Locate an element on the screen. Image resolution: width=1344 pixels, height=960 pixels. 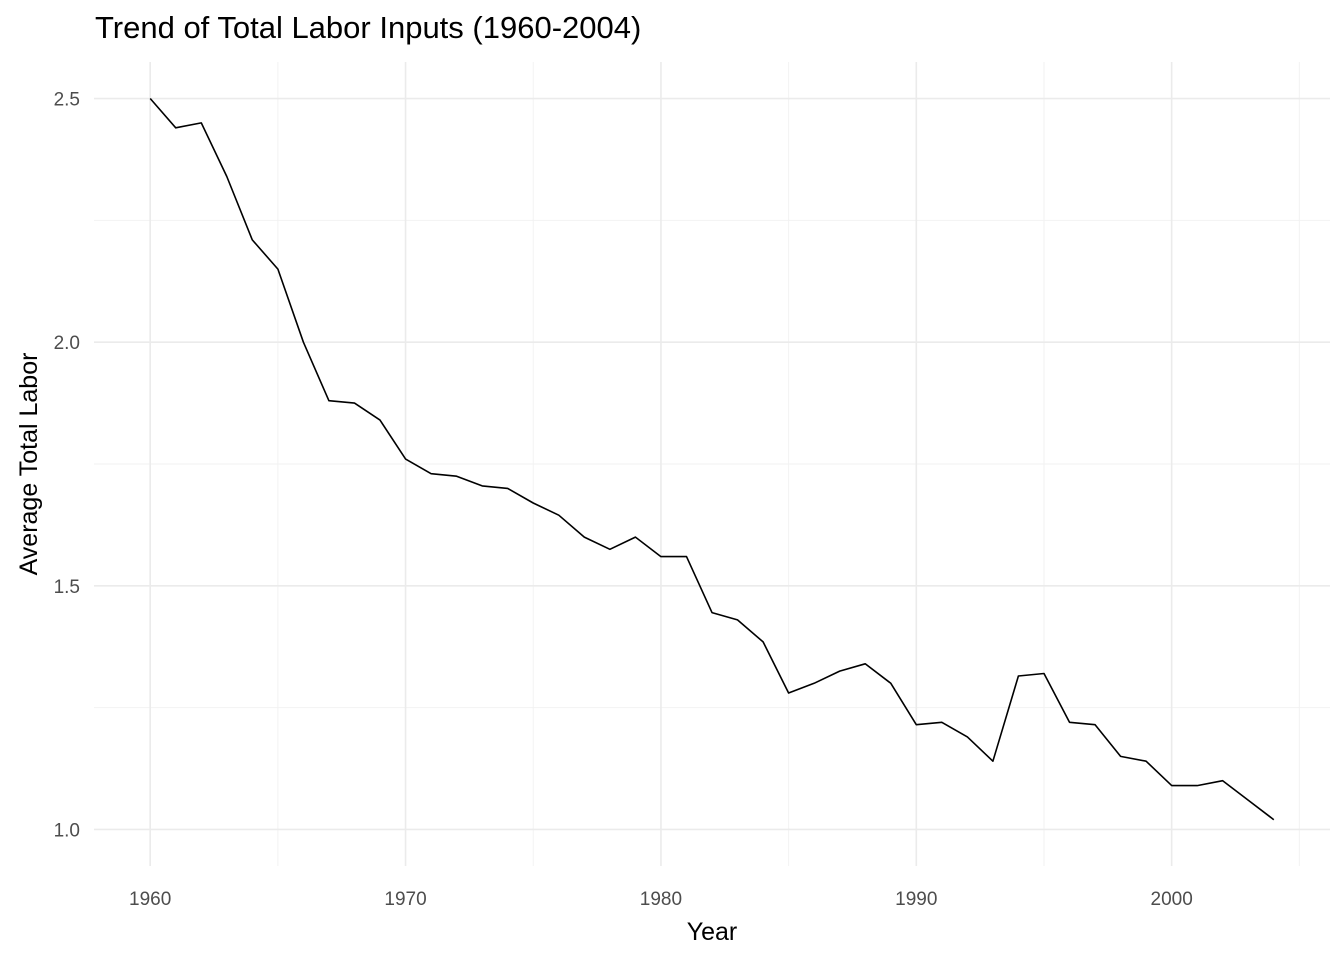
y-tick-label: 1.0 is located at coordinates (67, 830).